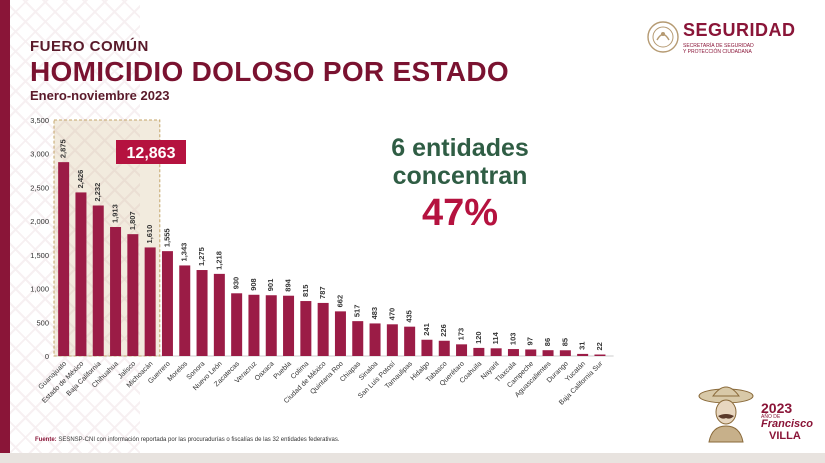  What do you see at coordinates (374, 313) in the screenshot?
I see `value-label: 483` at bounding box center [374, 313].